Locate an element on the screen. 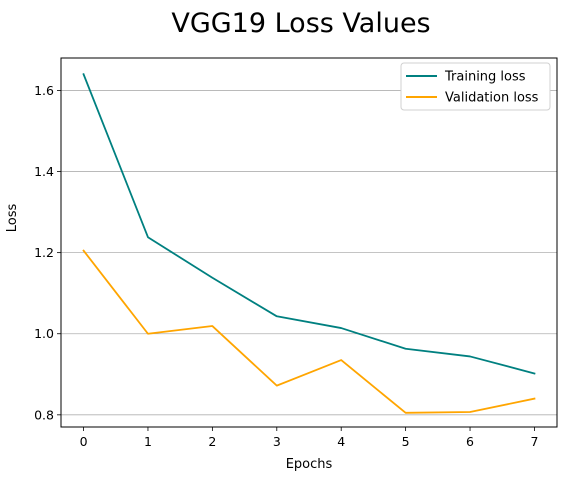 This screenshot has height=480, width=567. x-tick-label: 6 is located at coordinates (470, 441).